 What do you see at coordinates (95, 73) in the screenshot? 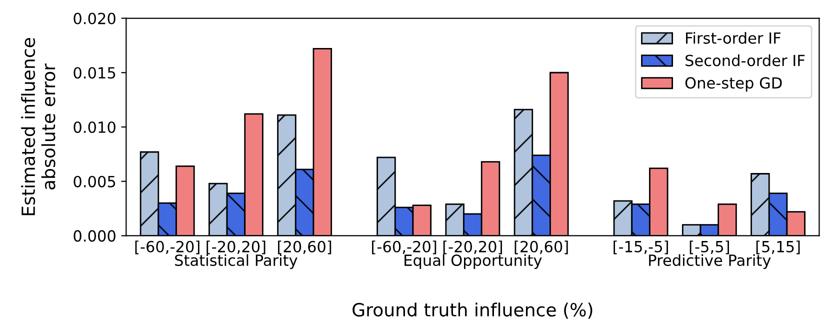
I see `y-tick-label: 0.015` at bounding box center [95, 73].